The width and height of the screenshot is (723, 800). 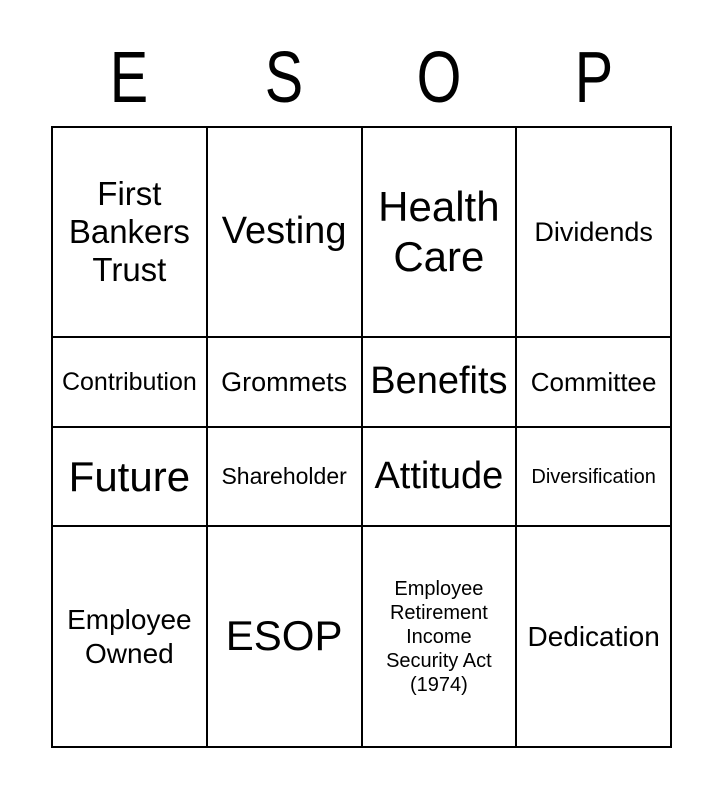 I want to click on bingo-cell-r2c4: Committee, so click(x=593, y=382).